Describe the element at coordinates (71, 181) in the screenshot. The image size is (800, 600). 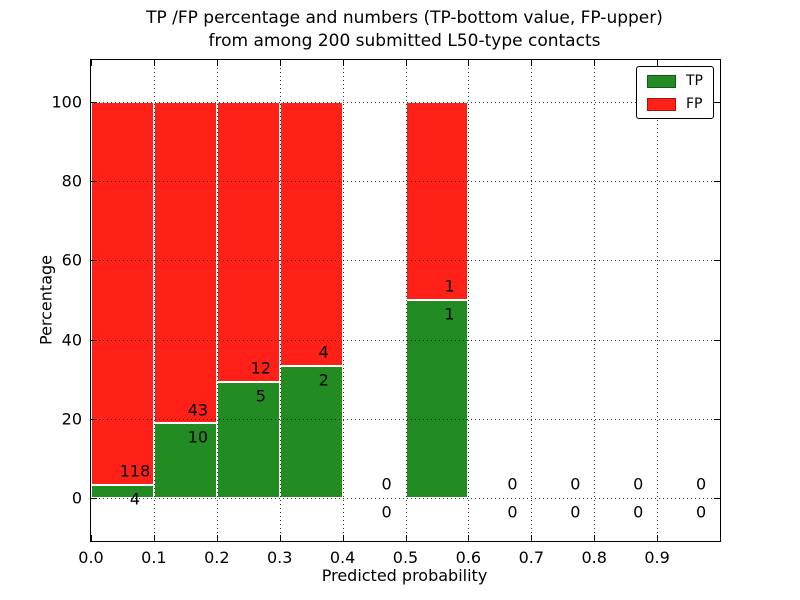
I see `y-tick-label: 80` at that location.